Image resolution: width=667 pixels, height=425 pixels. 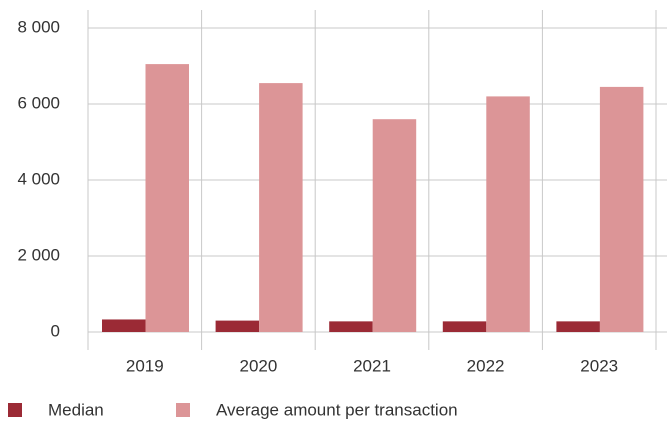 What do you see at coordinates (337, 409) in the screenshot?
I see `legend-label: Average amount per transaction` at bounding box center [337, 409].